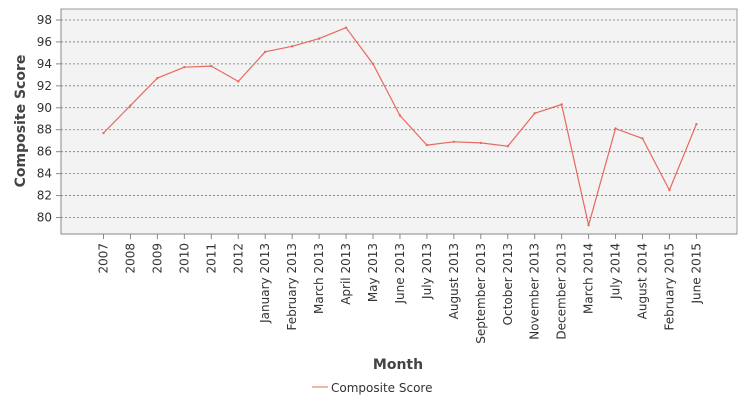 The width and height of the screenshot is (750, 400). I want to click on x-tick-label: June 2013, so click(400, 274).